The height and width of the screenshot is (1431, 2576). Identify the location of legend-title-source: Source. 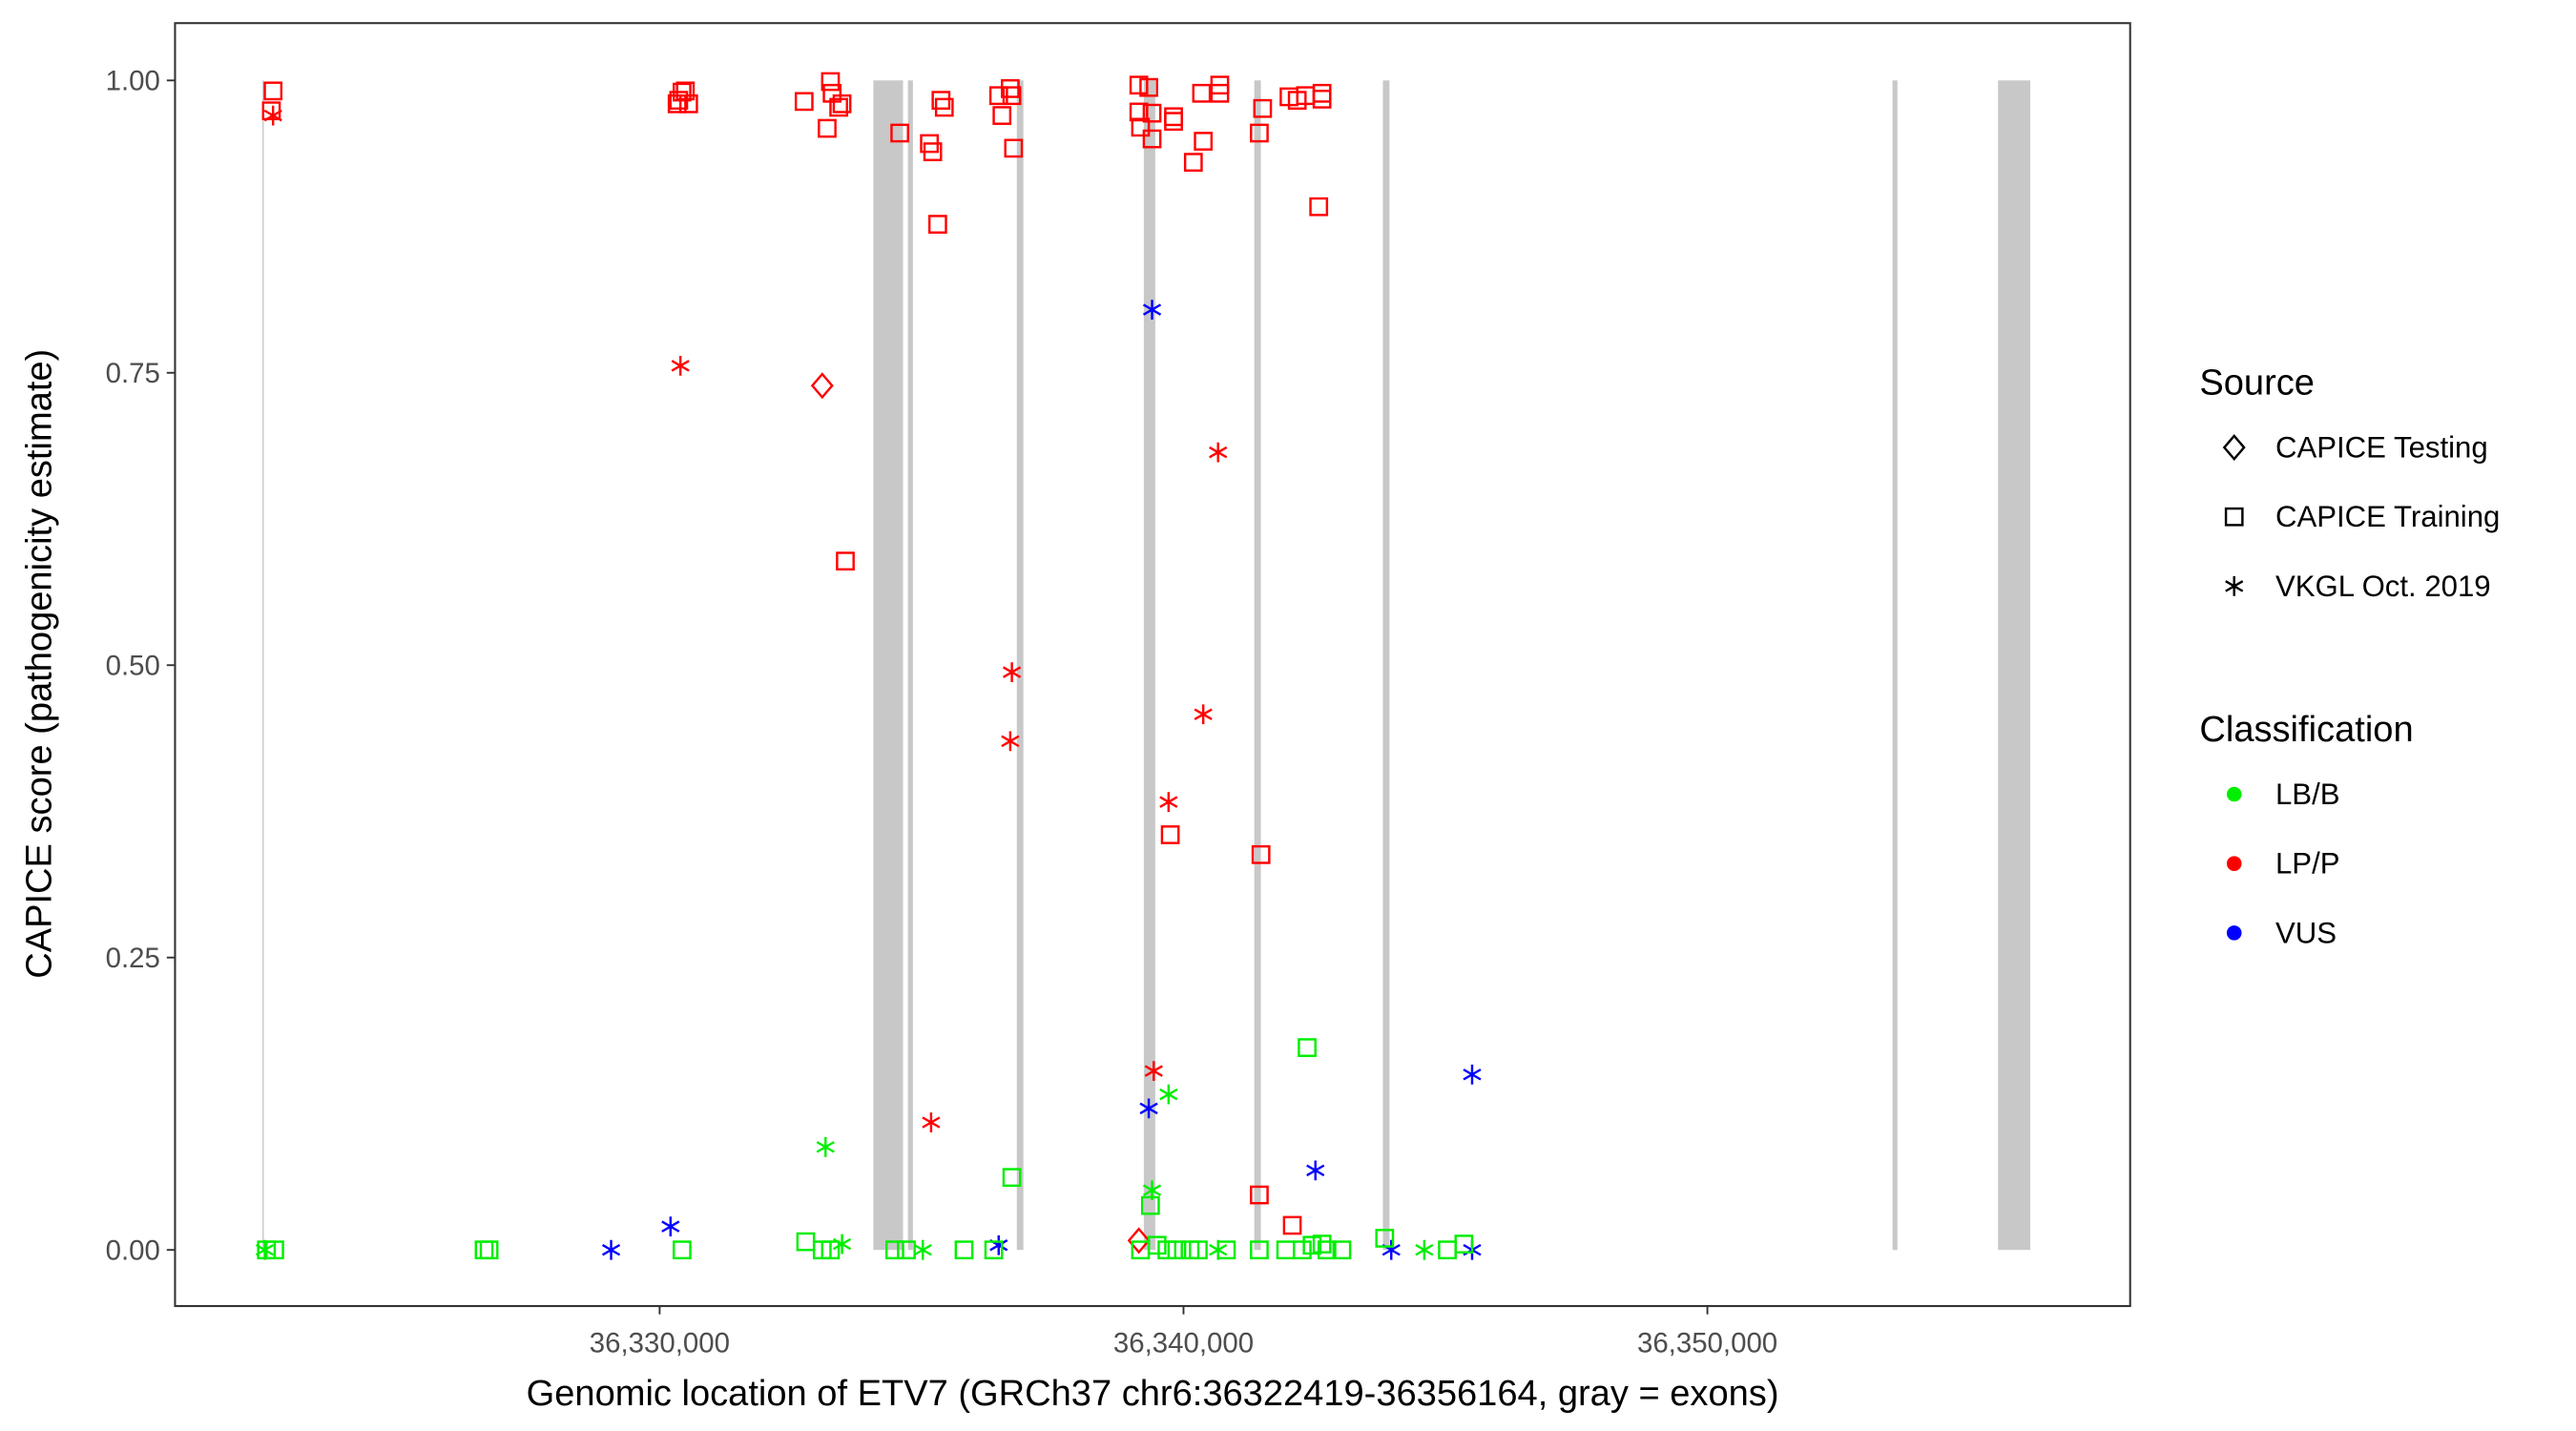
(2257, 383).